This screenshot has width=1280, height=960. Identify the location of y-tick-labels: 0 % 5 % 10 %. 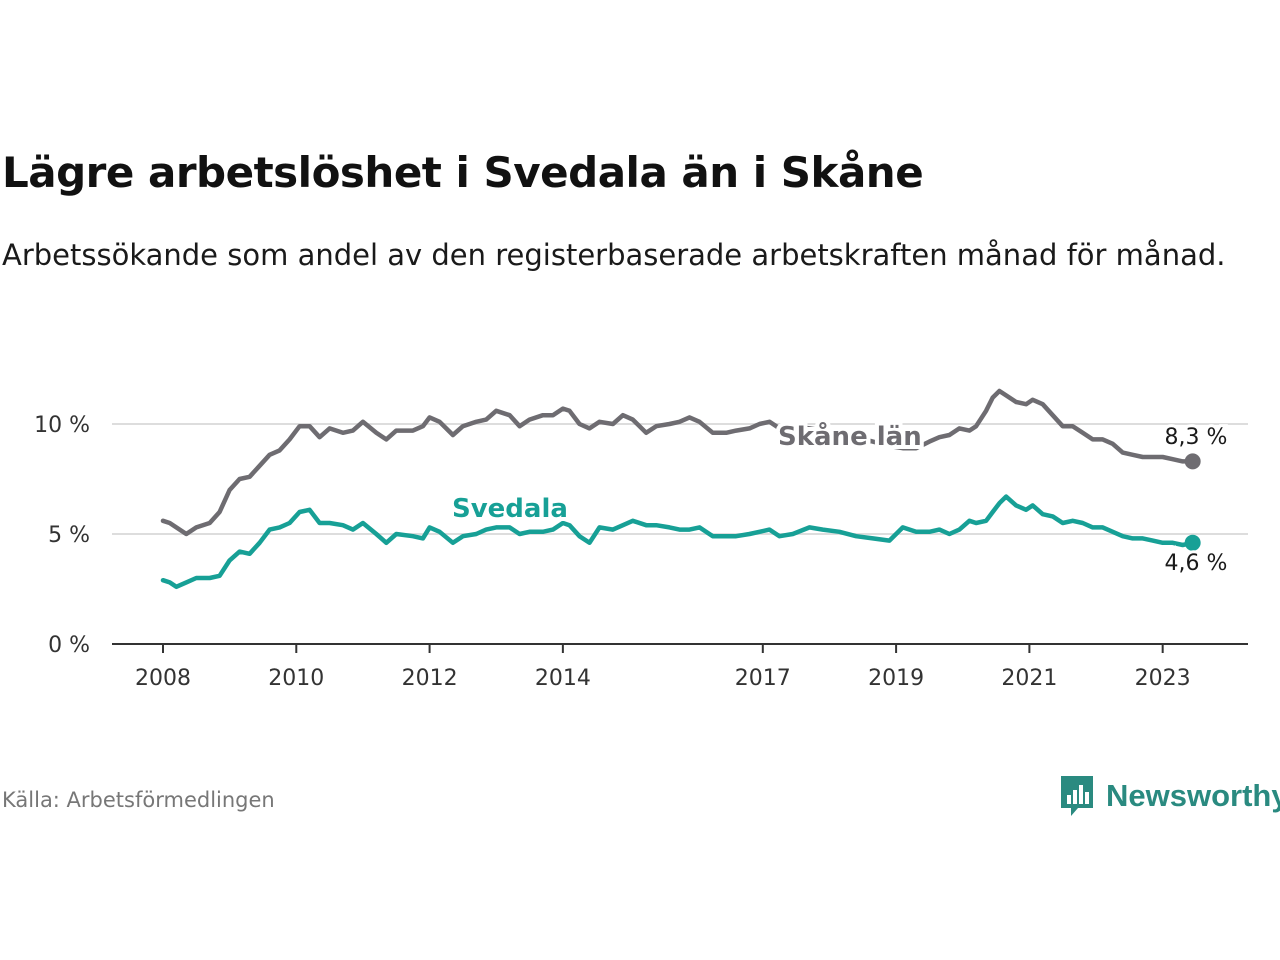
(62, 535).